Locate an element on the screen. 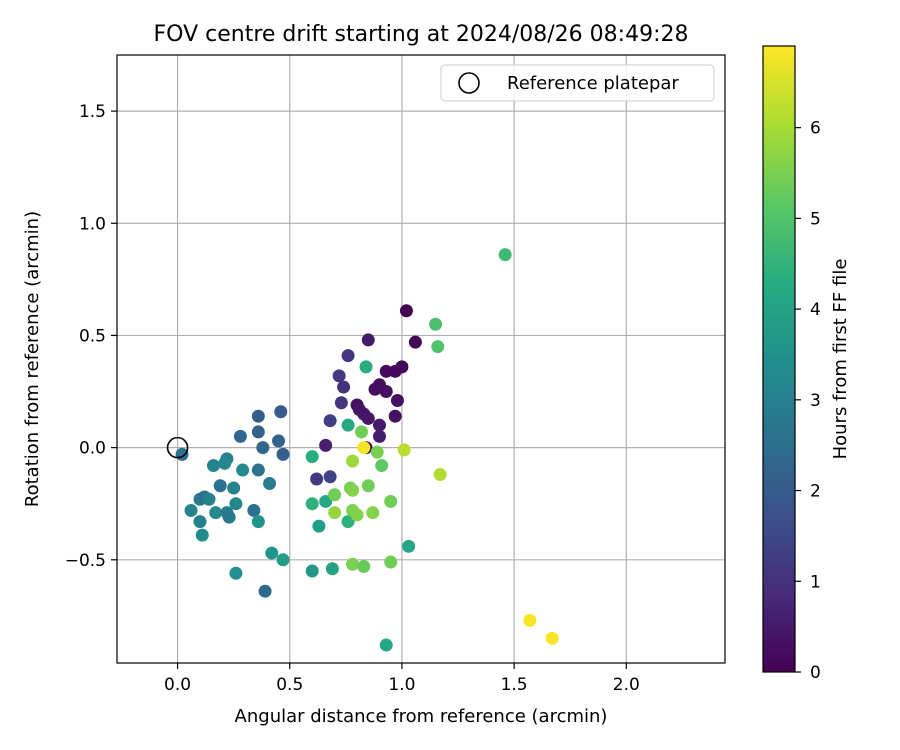  colorbar-tick-label: 4 is located at coordinates (815, 310).